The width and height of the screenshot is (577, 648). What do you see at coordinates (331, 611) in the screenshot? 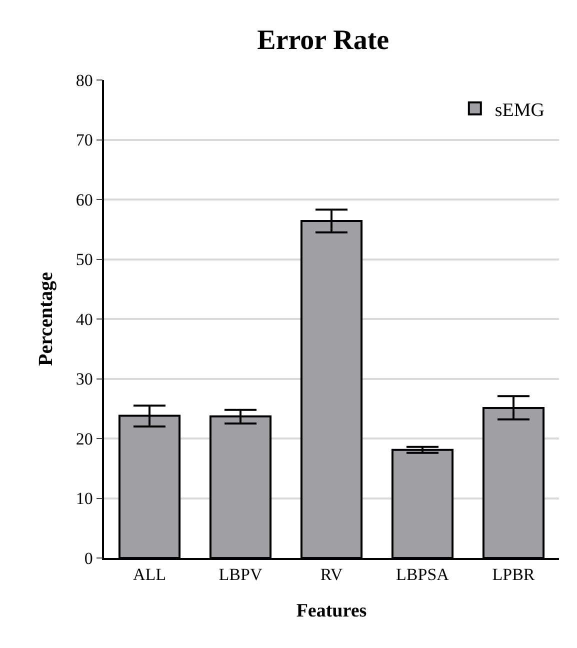
I see `x-axis-title: Features` at bounding box center [331, 611].